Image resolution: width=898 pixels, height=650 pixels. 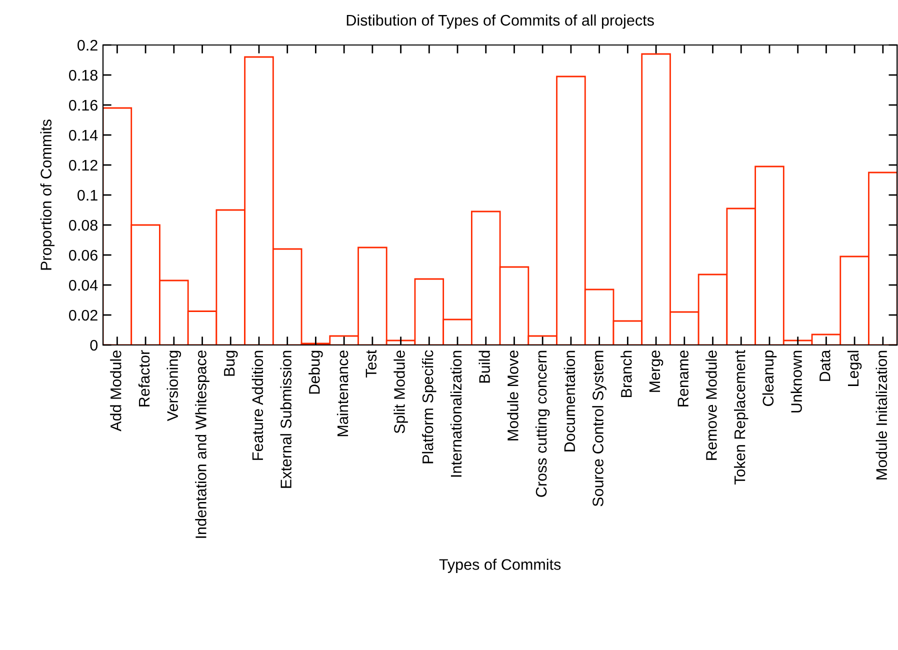 I want to click on y-tick-label: 0.2, so click(x=88, y=45).